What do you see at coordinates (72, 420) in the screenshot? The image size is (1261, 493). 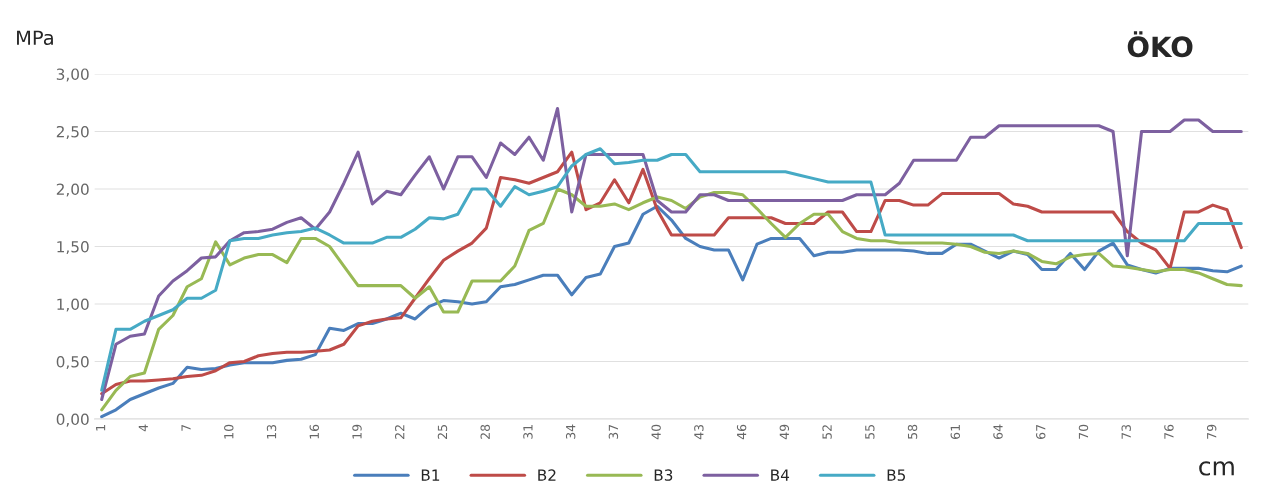 I see `y-tick-label: 0,00` at bounding box center [72, 420].